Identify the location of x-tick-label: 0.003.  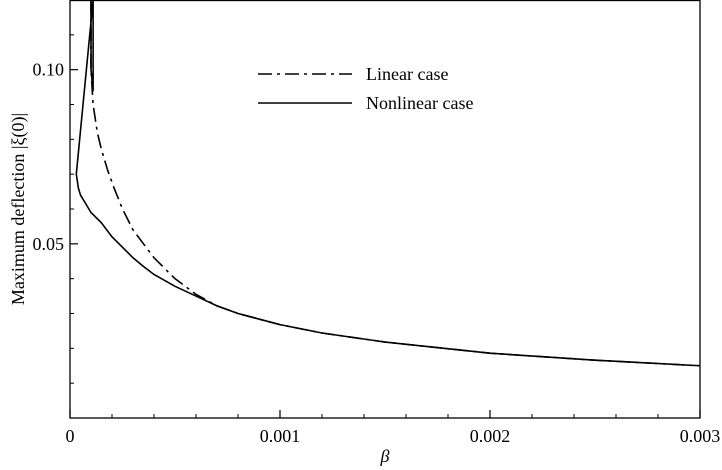
(700, 436).